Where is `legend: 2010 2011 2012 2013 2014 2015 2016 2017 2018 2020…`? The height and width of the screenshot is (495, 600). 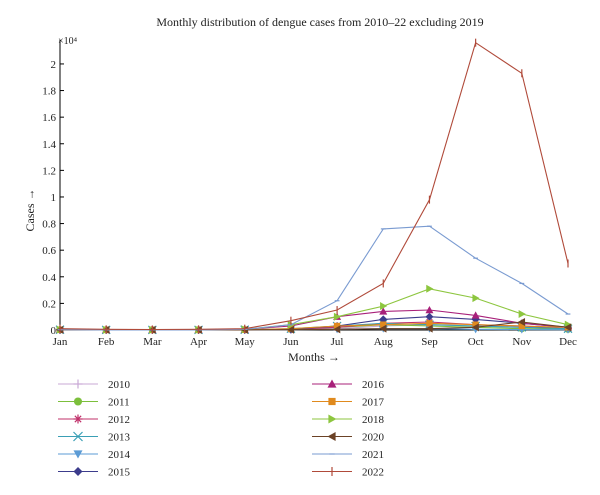 legend: 2010 2011 2012 2013 2014 2015 2016 2017 2018 2020… is located at coordinates (221, 429).